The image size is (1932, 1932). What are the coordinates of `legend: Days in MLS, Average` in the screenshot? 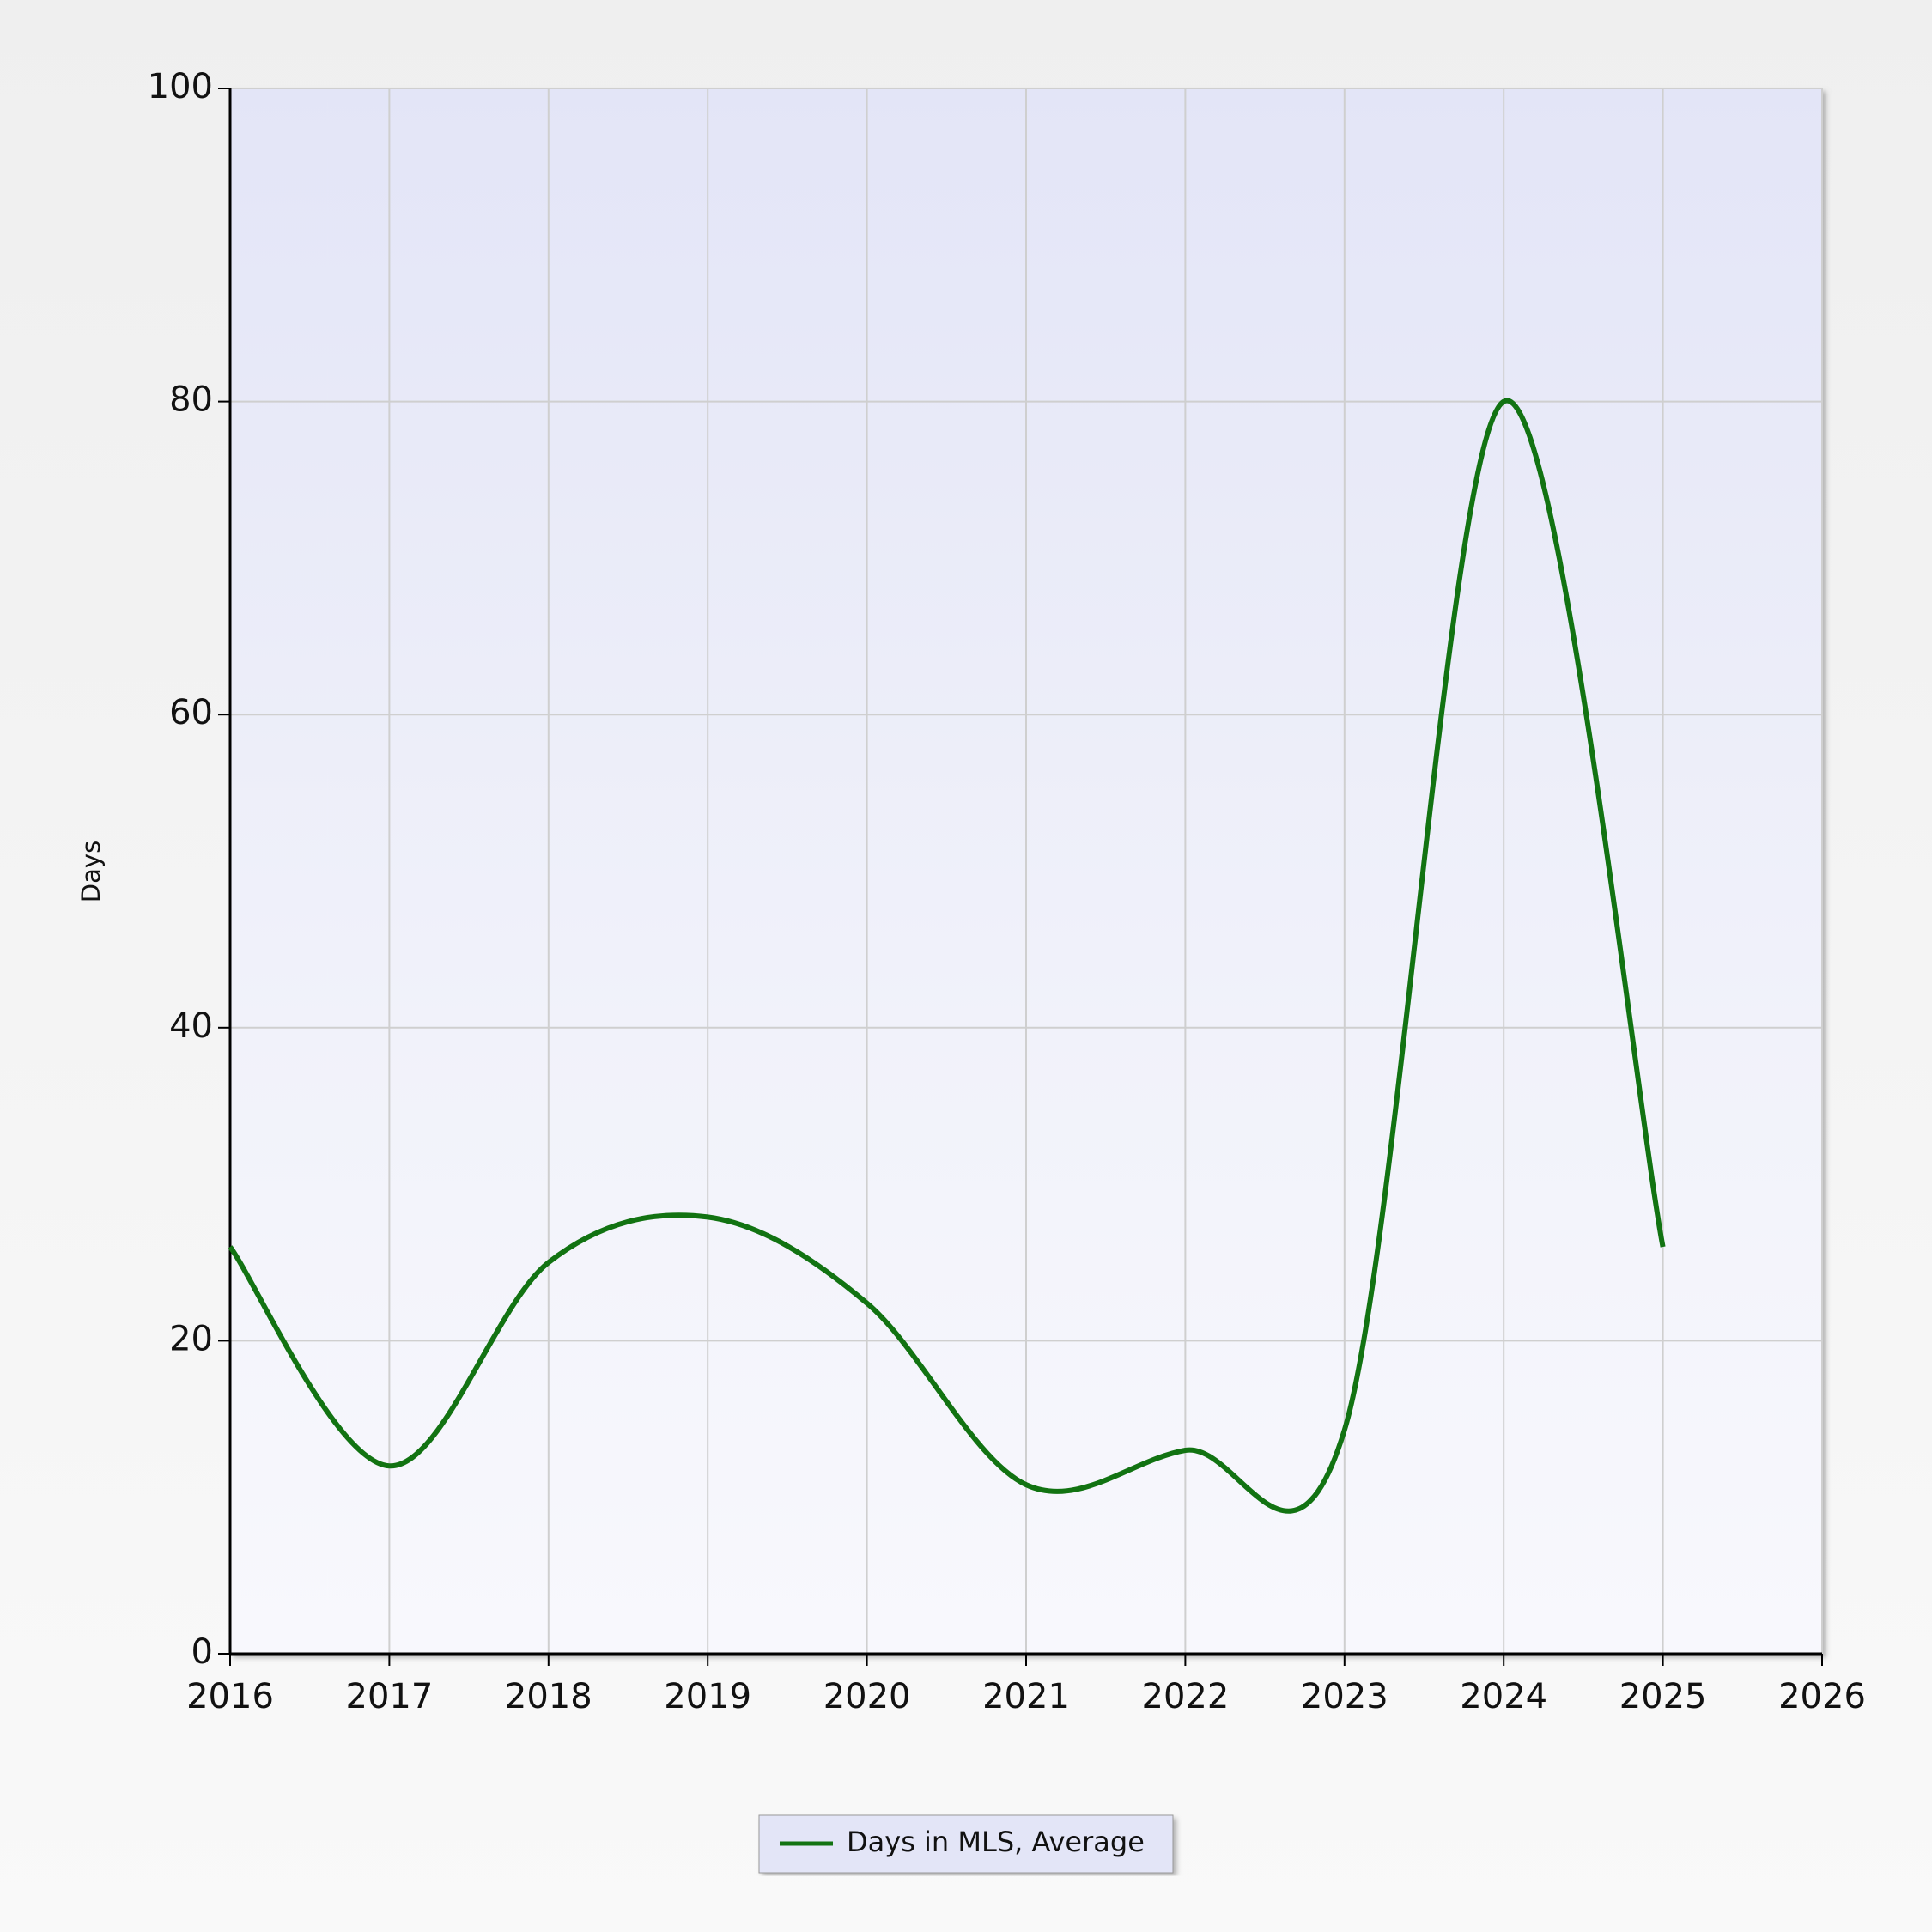 It's located at (966, 1844).